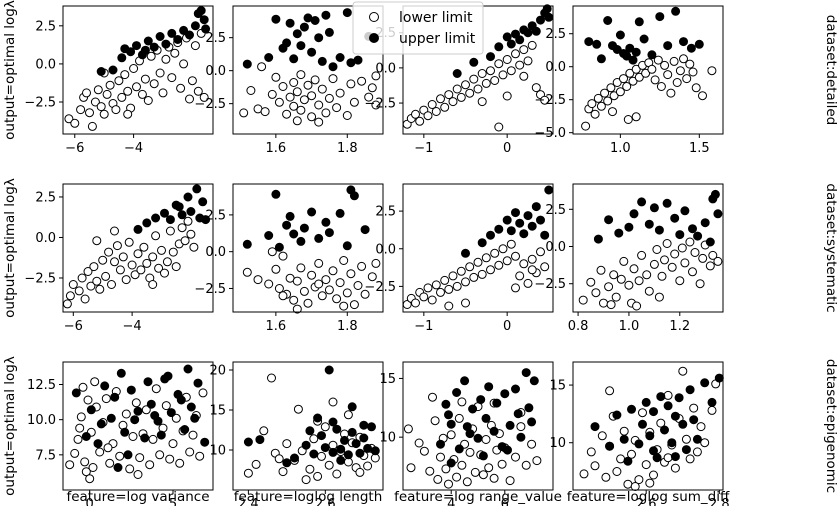 The image size is (839, 506). Describe the element at coordinates (276, 148) in the screenshot. I see `x-tick-label: 1.6` at that location.